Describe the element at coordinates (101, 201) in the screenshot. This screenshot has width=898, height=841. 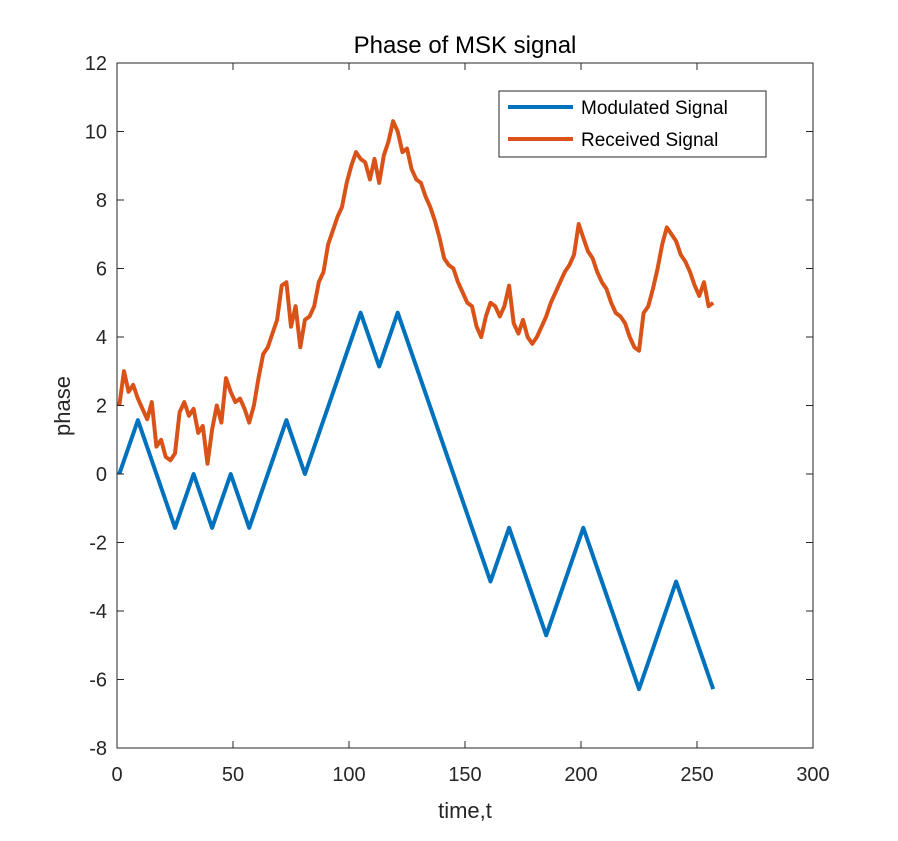
I see `y-tick-label: 8` at that location.